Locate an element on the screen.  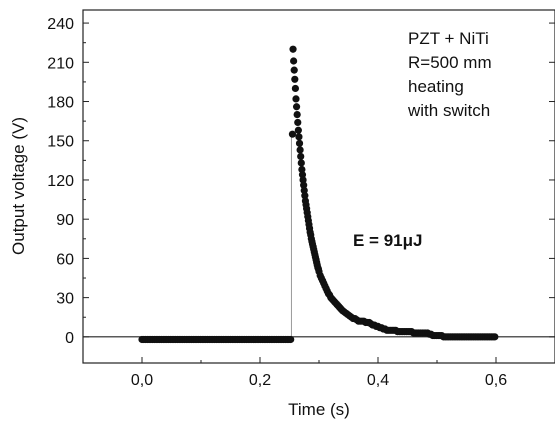
x-tick-label: 0,0 is located at coordinates (142, 380).